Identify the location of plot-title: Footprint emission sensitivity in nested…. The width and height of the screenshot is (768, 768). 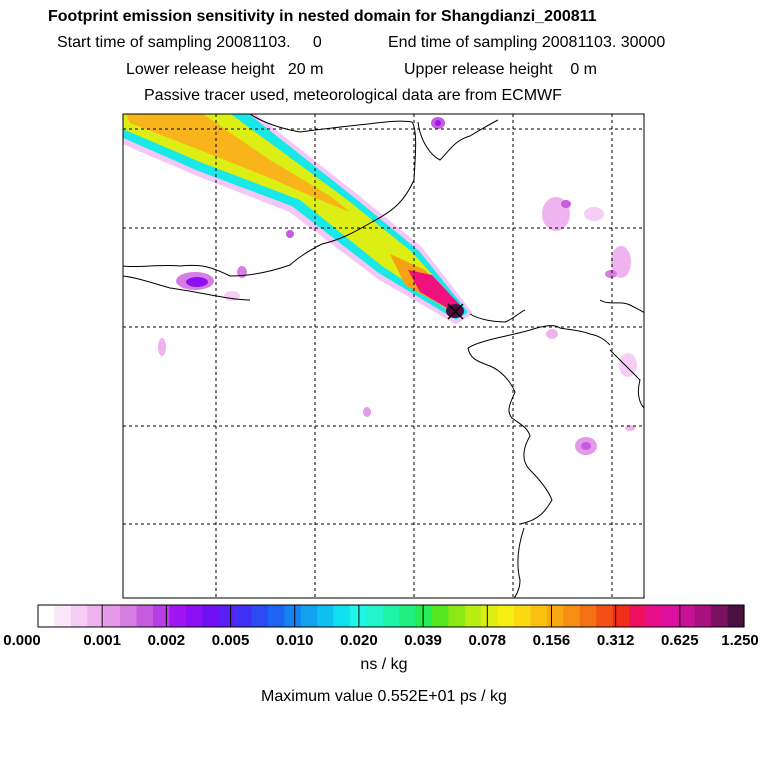
(322, 16).